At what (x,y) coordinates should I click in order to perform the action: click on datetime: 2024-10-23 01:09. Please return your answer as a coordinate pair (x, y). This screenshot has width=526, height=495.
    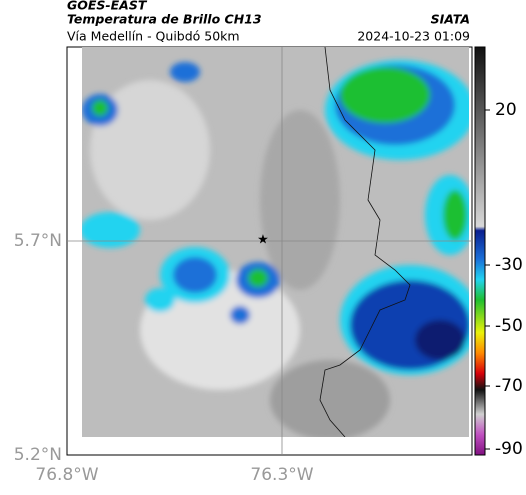
    Looking at the image, I should click on (413, 36).